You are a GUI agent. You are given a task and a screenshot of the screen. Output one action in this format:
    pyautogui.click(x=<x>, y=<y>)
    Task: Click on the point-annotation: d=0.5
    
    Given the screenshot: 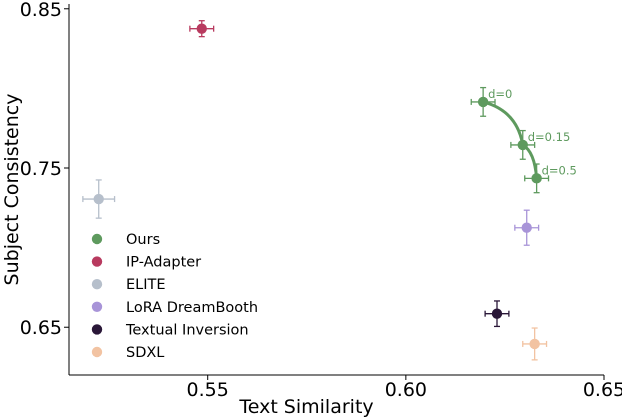 What is the action you would take?
    pyautogui.click(x=559, y=170)
    